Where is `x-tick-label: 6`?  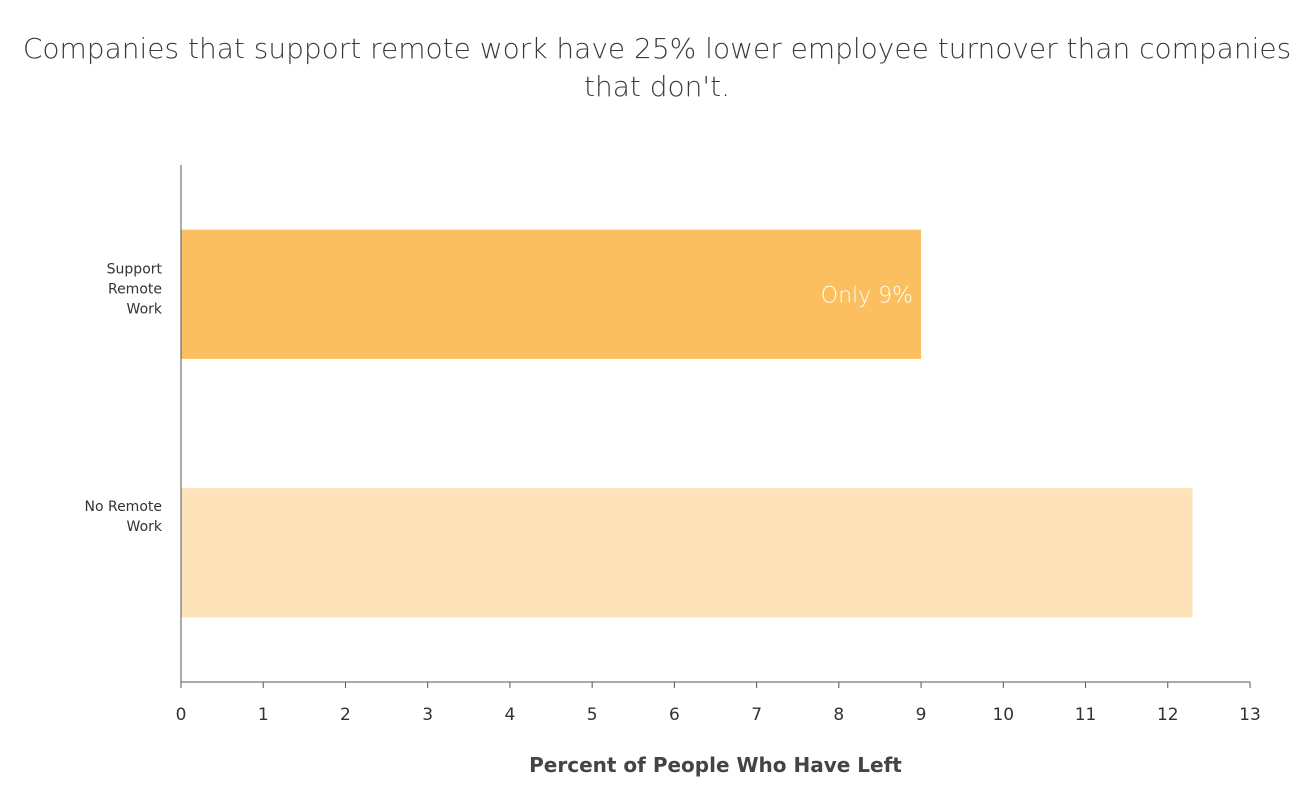 x-tick-label: 6 is located at coordinates (674, 715).